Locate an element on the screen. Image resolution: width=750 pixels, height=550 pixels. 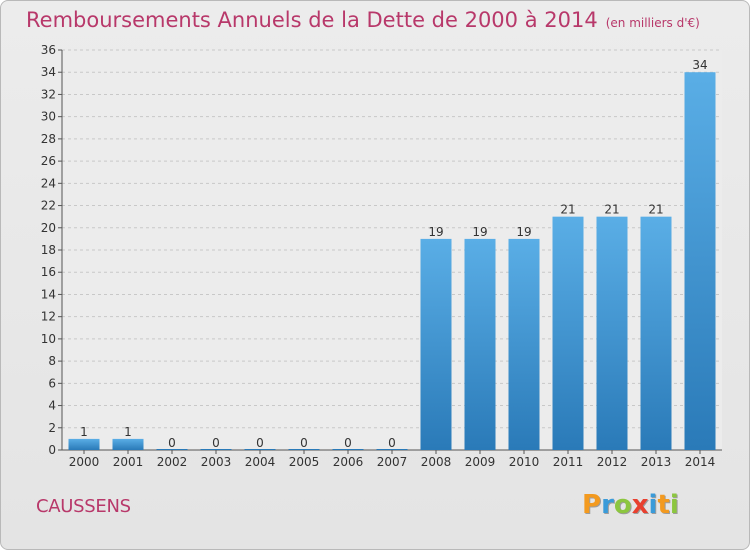
x-tick-label: 2000 is located at coordinates (84, 462).